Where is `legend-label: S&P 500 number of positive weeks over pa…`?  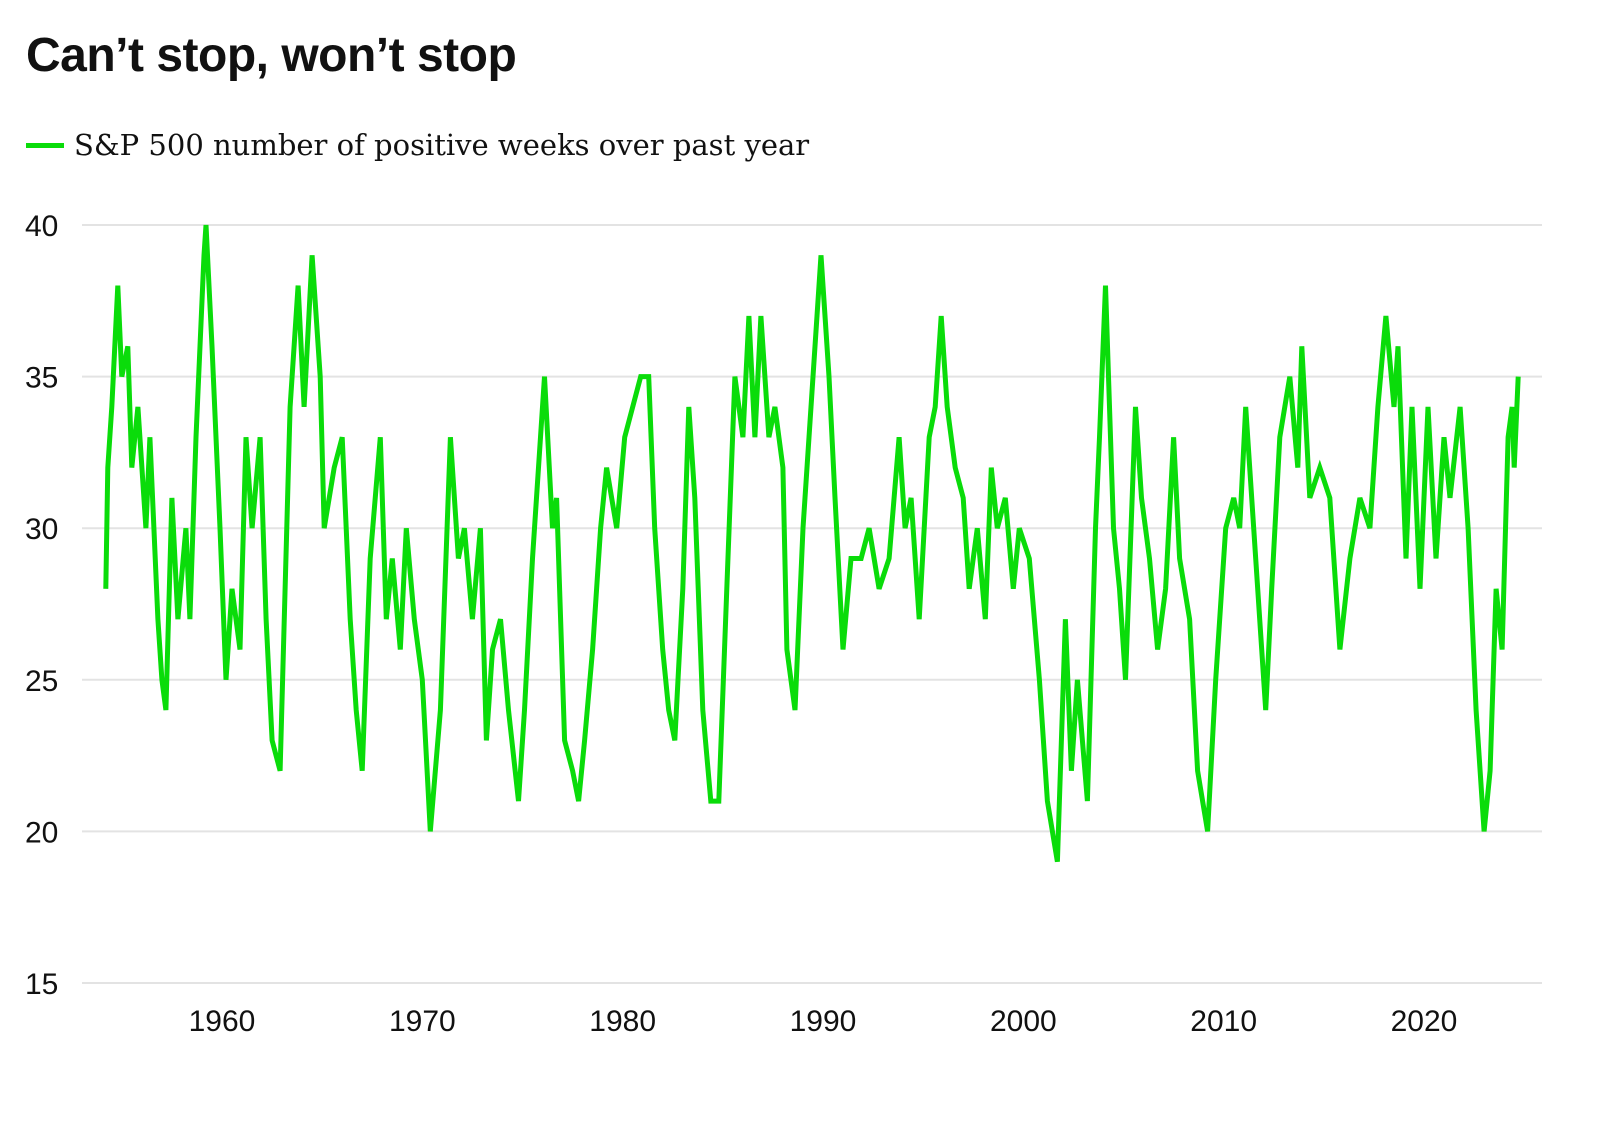
legend-label: S&P 500 number of positive weeks over pa… is located at coordinates (442, 145).